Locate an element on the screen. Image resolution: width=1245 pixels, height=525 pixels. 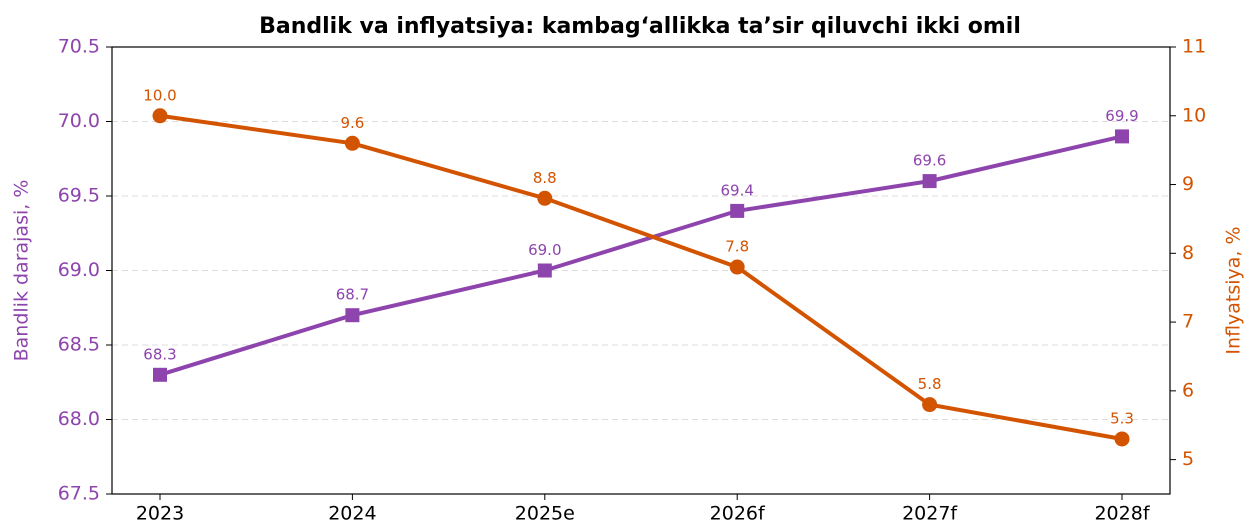
y2-tick-label: 9 is located at coordinates (1188, 184).